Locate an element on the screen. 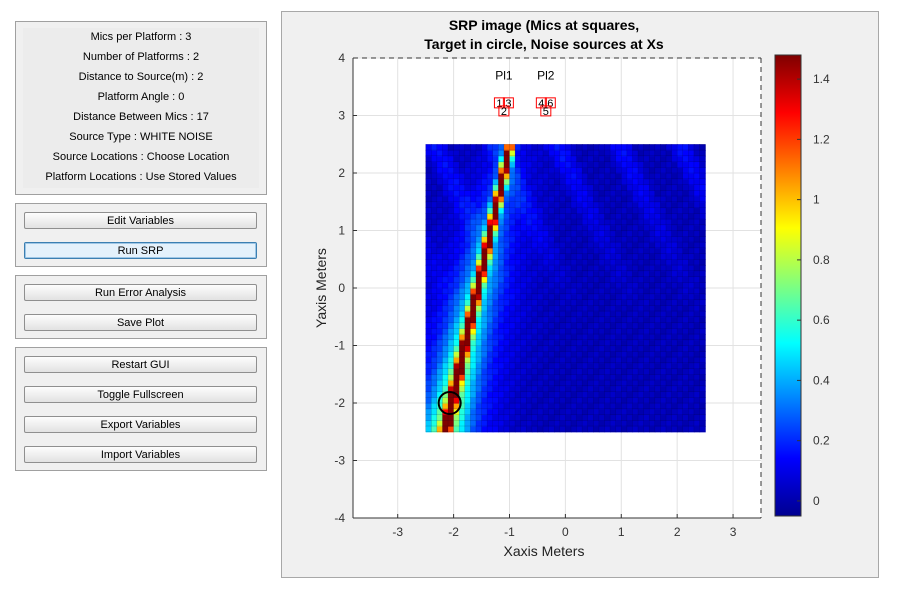 The image size is (900, 600). export-variables-button: Export Variables is located at coordinates (140, 424).